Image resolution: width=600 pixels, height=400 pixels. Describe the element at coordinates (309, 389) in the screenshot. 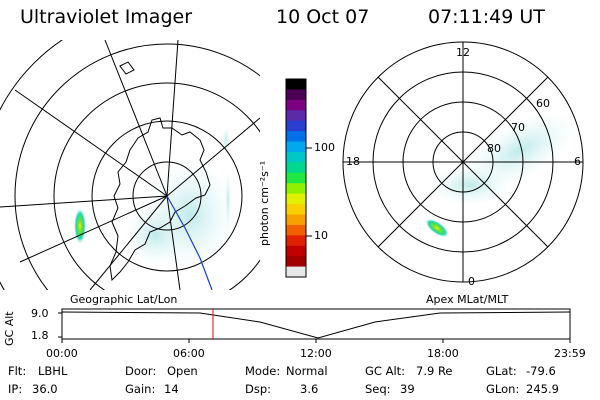

I see `status-dsp-value: 3.6` at that location.